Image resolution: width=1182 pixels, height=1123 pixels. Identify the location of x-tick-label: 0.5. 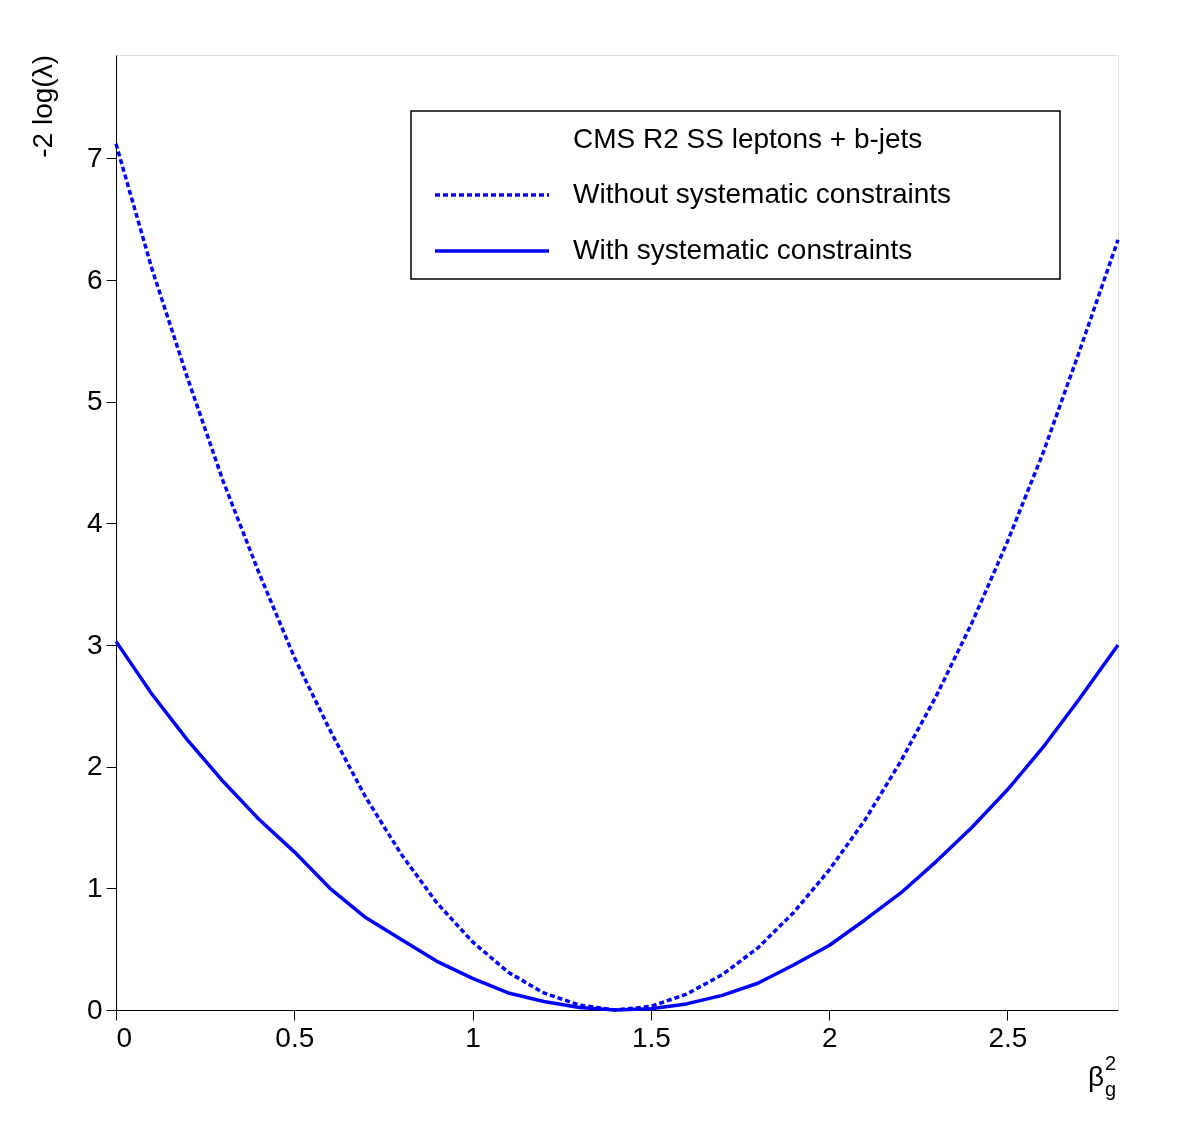
(295, 1037).